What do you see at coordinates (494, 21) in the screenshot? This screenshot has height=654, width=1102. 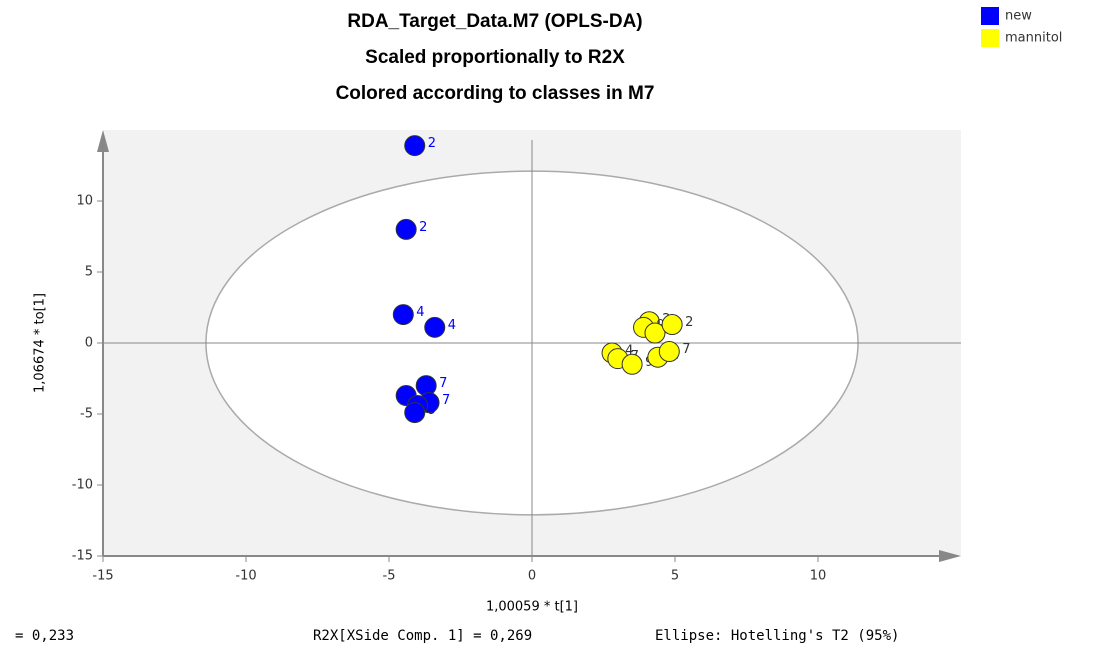 I see `chart-title: RDA_Target_Data.M7 (OPLS-DA)` at bounding box center [494, 21].